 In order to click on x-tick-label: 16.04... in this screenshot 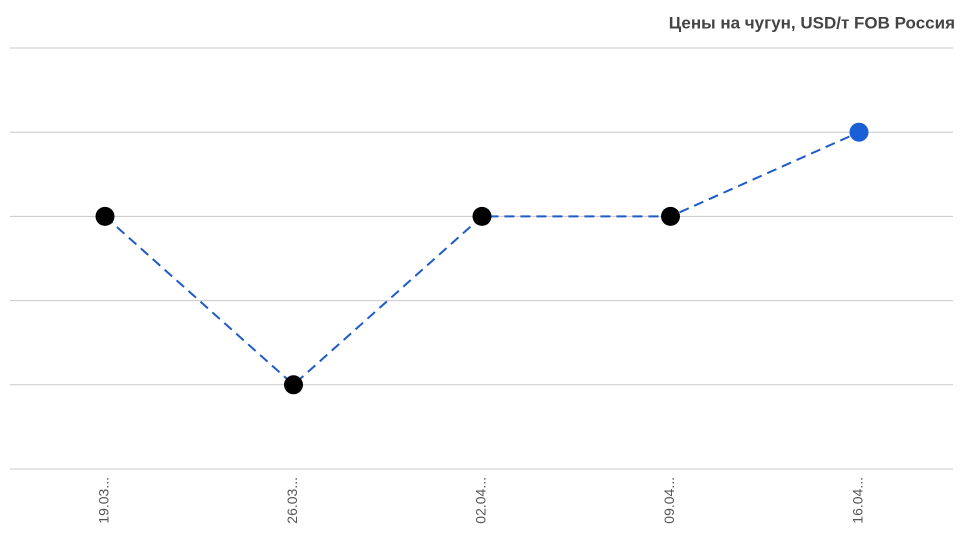, I will do `click(858, 500)`.